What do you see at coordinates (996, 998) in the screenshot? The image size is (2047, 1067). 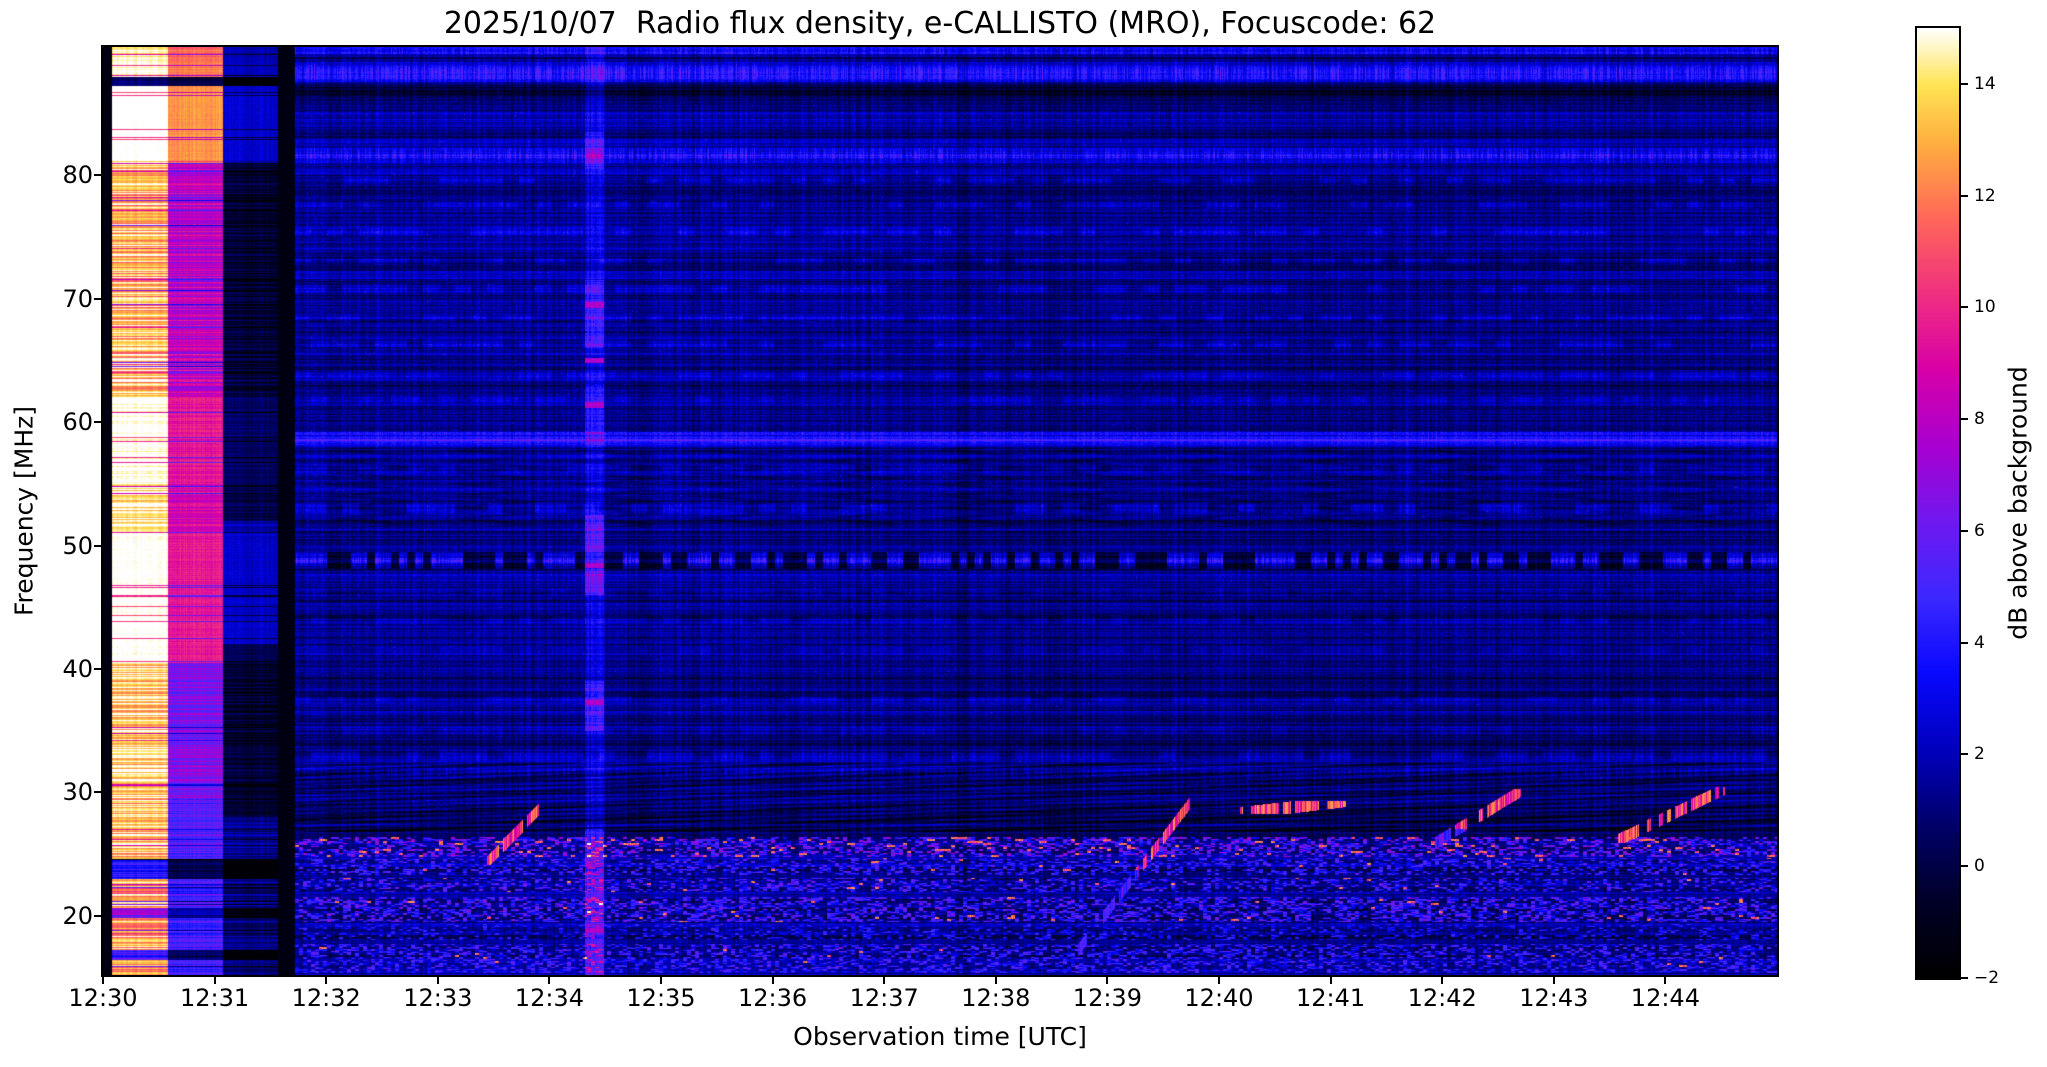 I see `x-tick-label: 12:38` at bounding box center [996, 998].